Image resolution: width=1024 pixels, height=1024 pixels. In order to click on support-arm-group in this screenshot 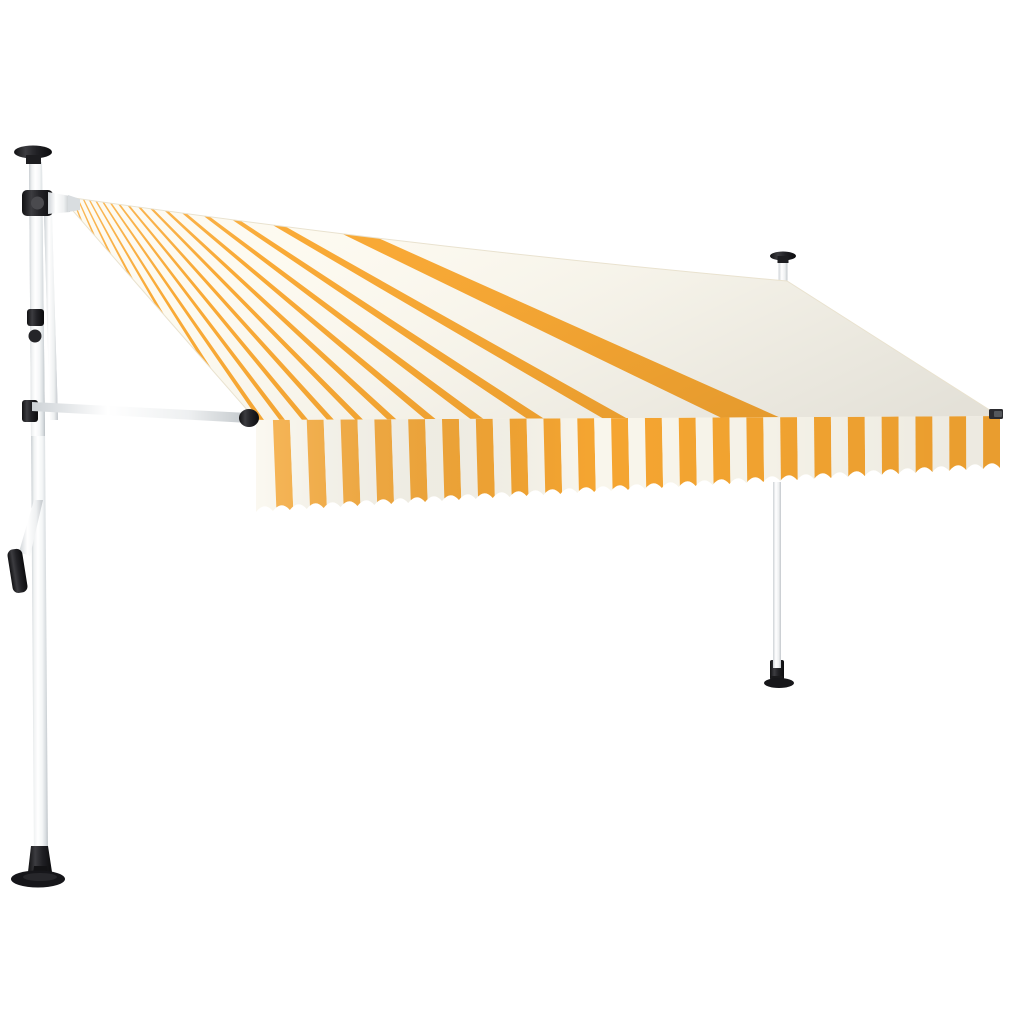, I will do `click(145, 414)`.